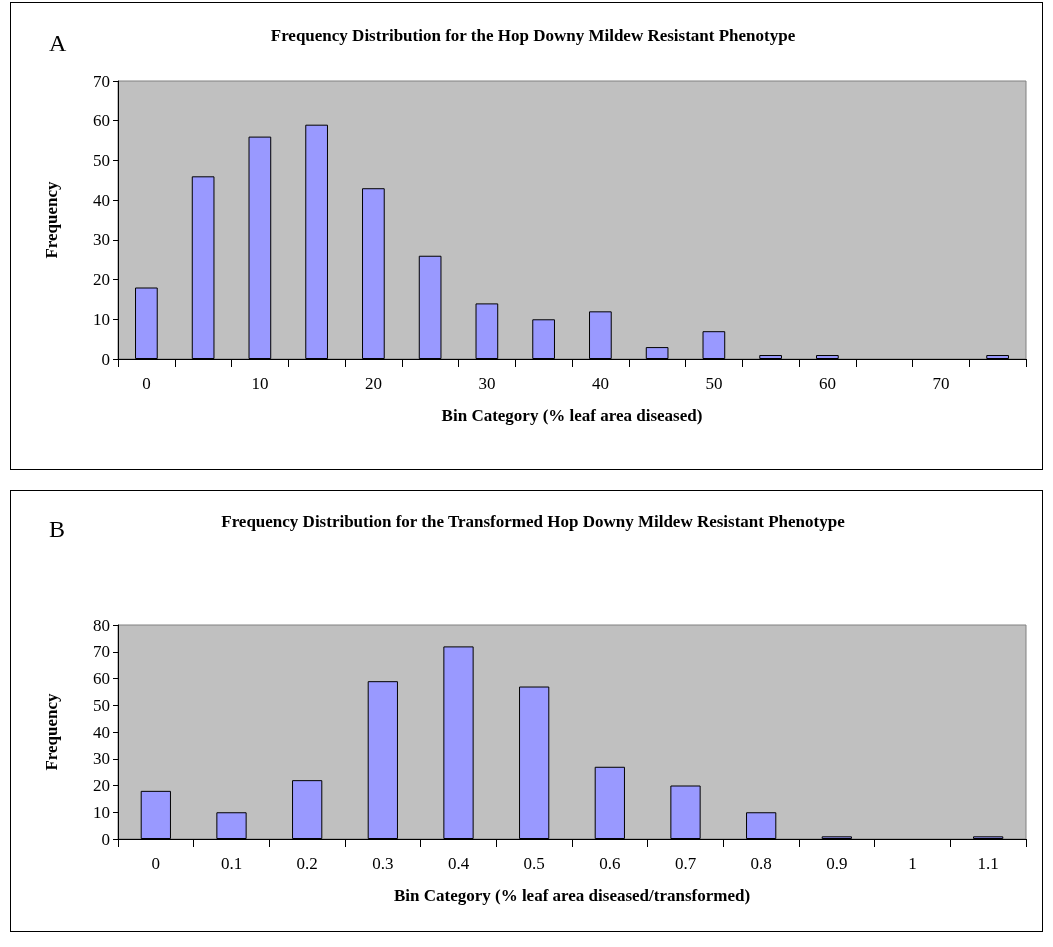 The image size is (1053, 947). I want to click on x-tick-label: 0.9, so click(837, 863).